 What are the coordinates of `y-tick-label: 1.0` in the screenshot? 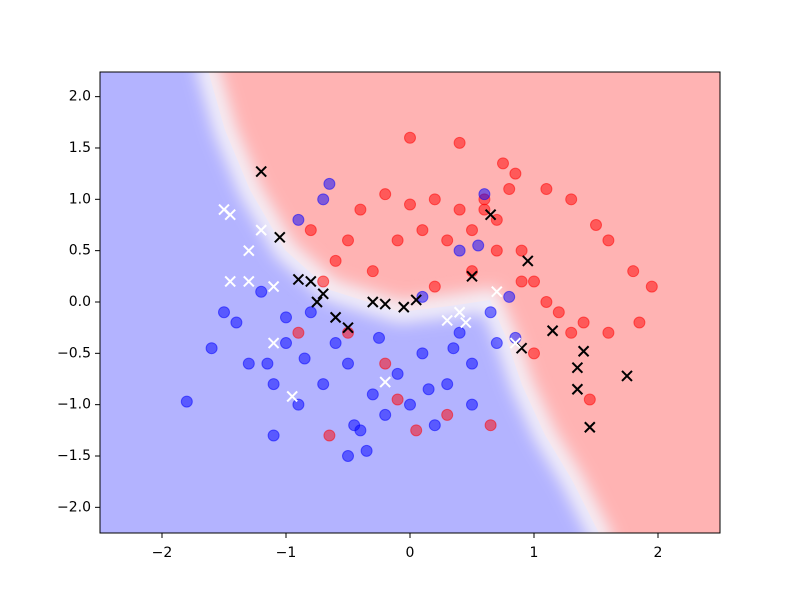 It's located at (80, 199).